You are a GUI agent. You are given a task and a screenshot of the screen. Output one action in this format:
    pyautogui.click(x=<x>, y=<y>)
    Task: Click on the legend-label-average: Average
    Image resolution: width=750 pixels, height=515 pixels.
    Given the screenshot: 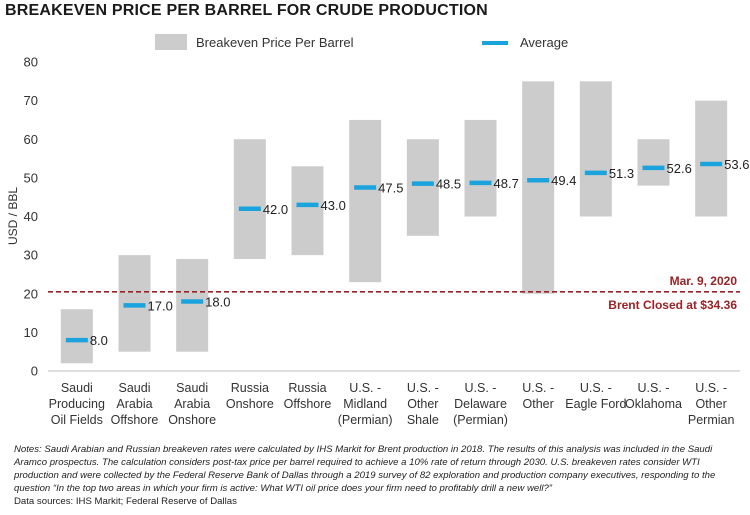 What is the action you would take?
    pyautogui.click(x=544, y=42)
    